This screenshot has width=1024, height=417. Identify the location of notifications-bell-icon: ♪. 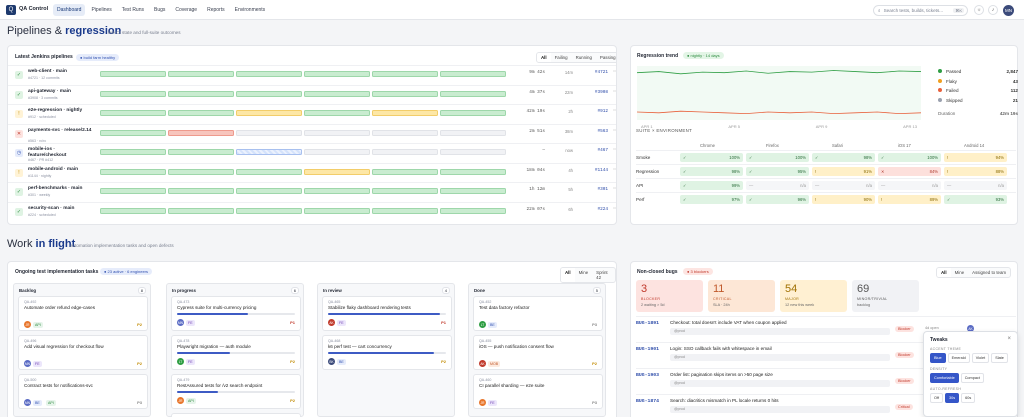
(993, 10).